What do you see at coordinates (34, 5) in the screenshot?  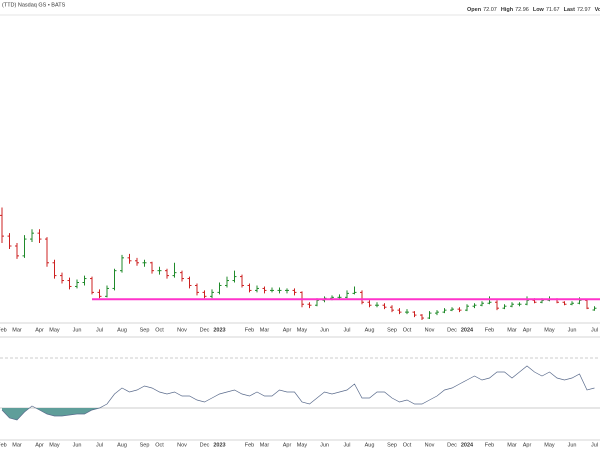 I see `symbol-label: (TTD) Nasdaq GS • BATS` at bounding box center [34, 5].